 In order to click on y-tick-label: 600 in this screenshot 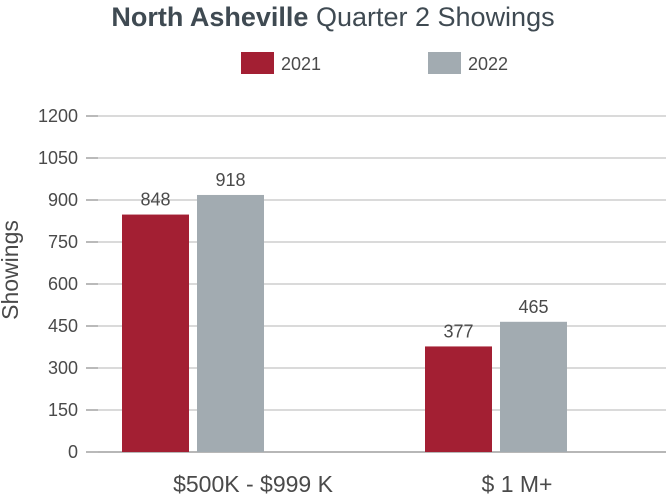, I will do `click(63, 284)`.